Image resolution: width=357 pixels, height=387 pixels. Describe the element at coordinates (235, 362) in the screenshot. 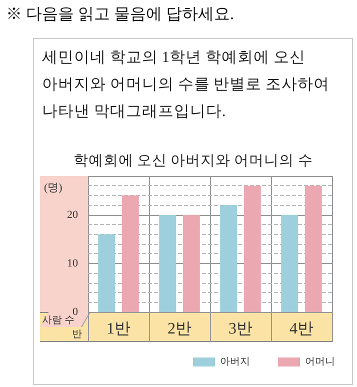

I see `legend-label: 아버지` at that location.